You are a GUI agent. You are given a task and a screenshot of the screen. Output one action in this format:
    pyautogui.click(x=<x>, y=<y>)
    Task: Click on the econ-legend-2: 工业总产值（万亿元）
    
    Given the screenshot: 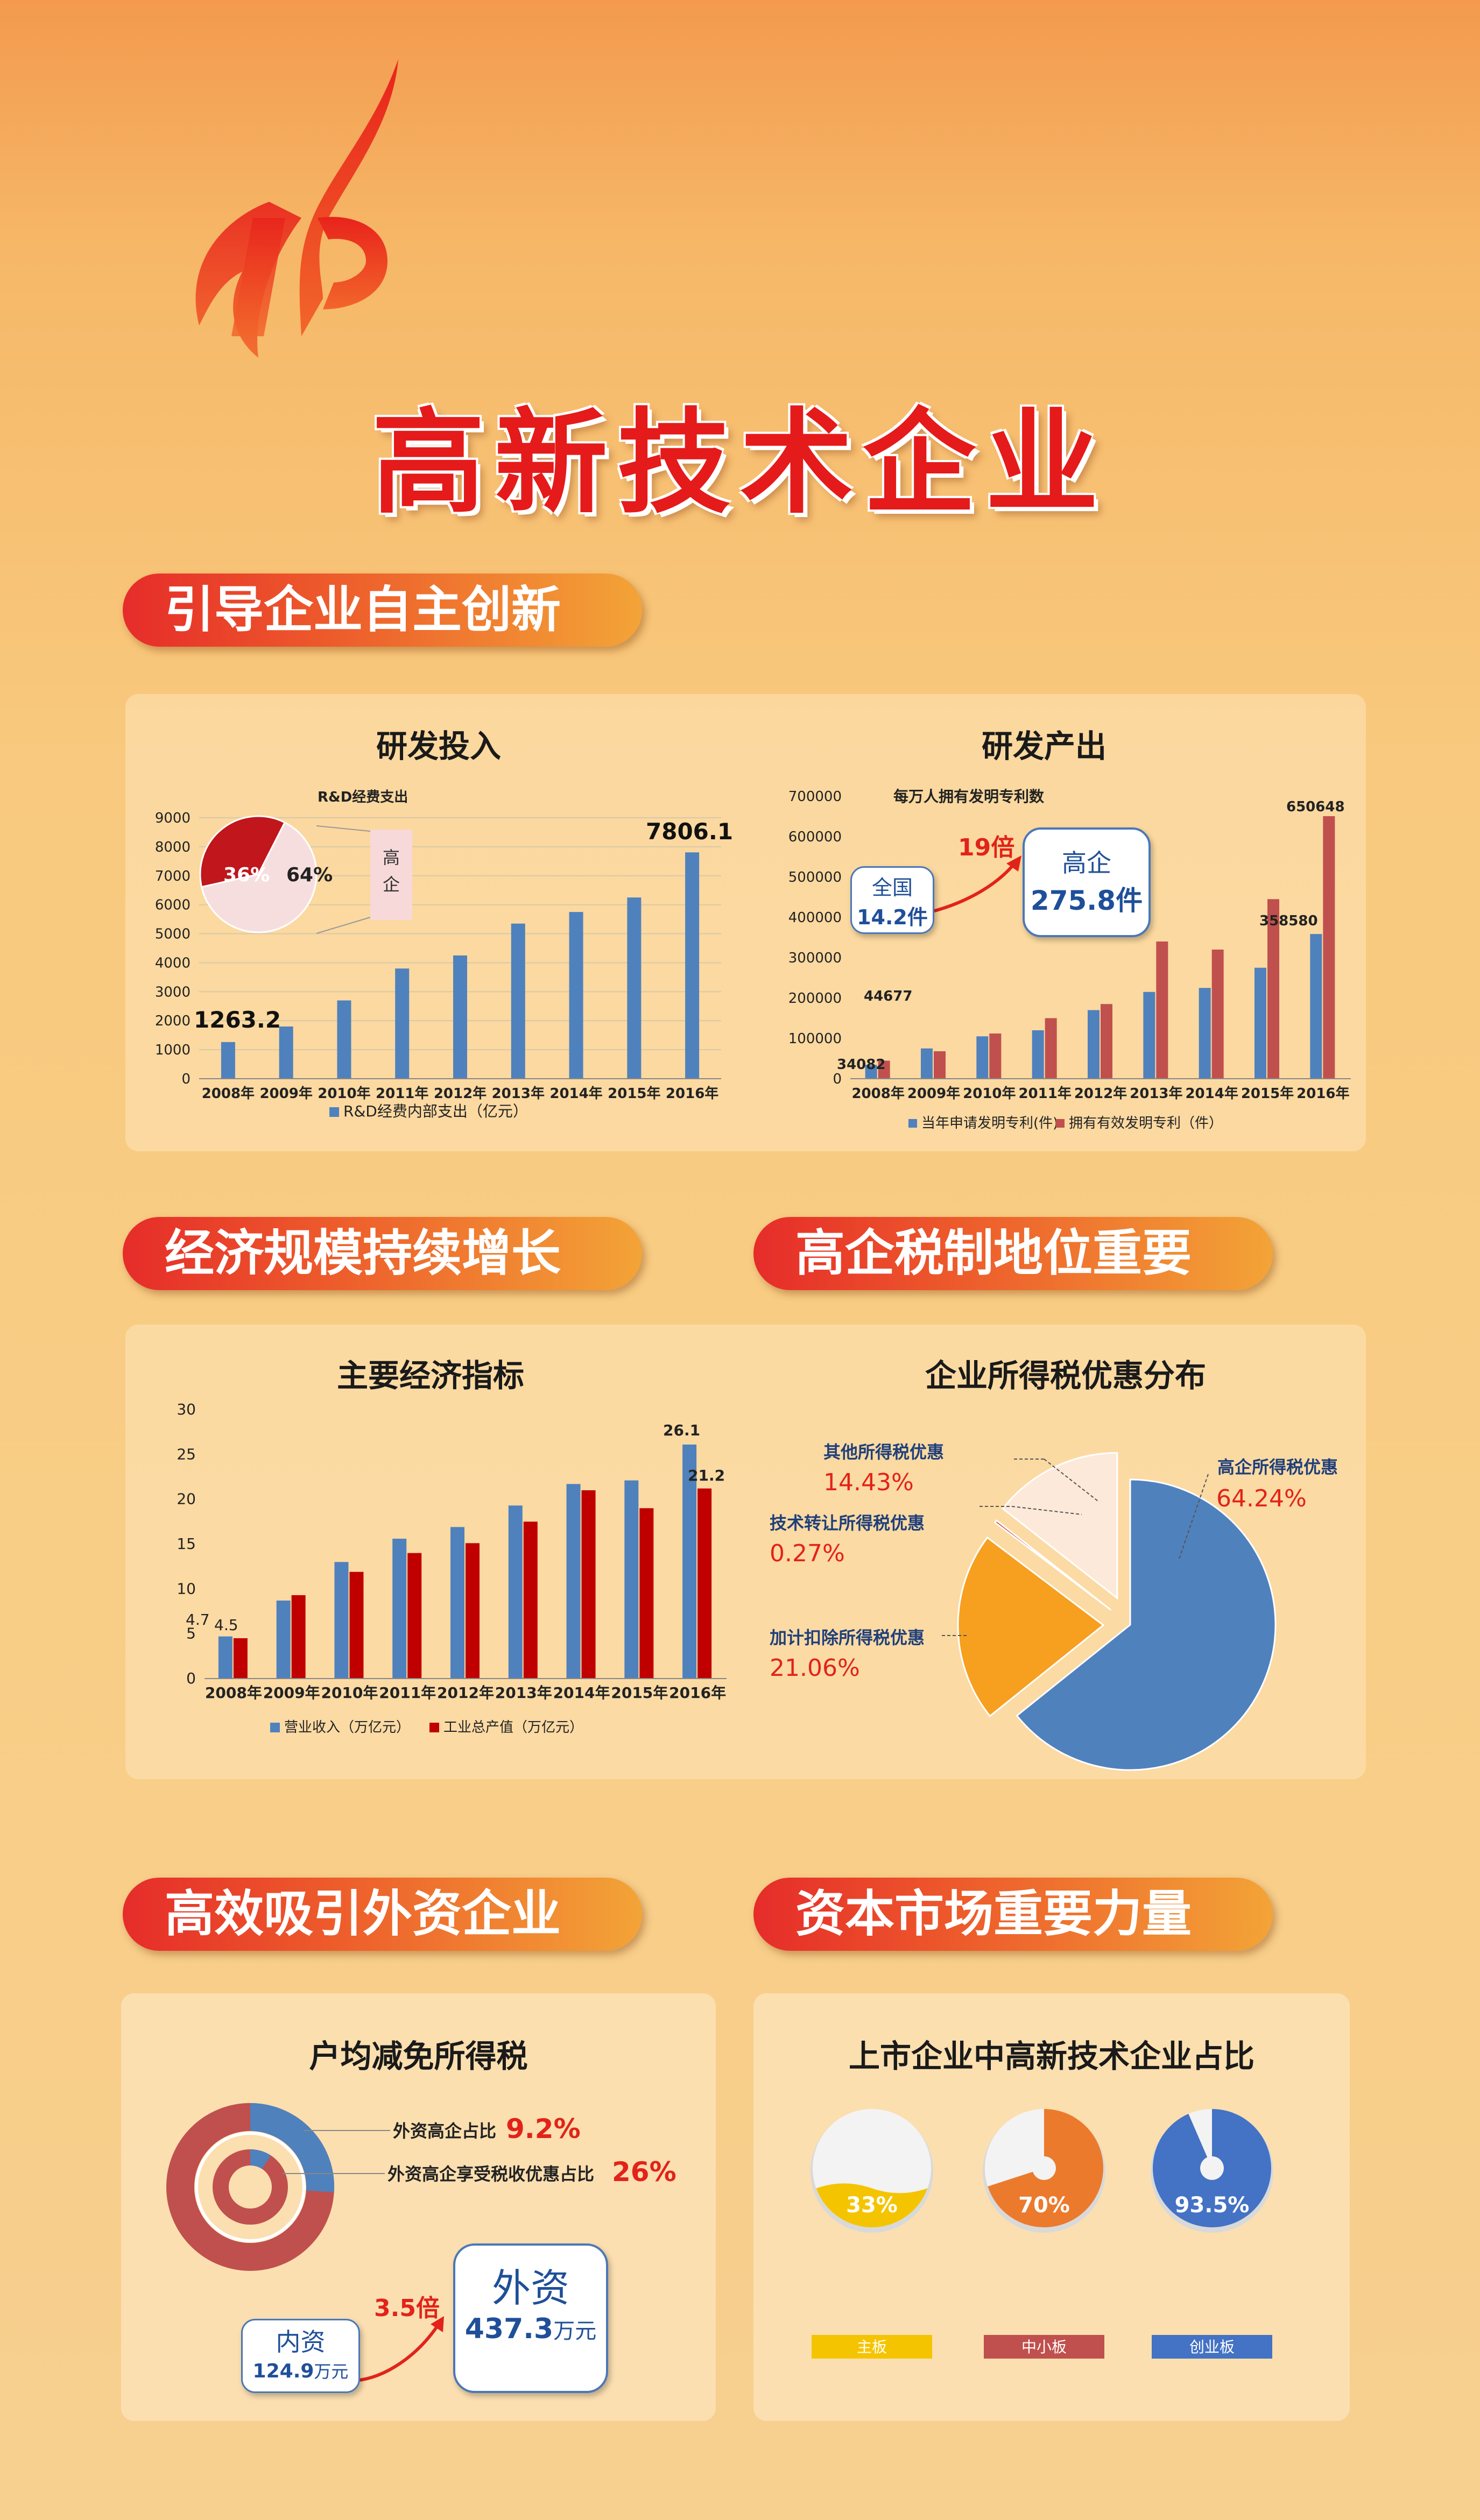 What is the action you would take?
    pyautogui.click(x=513, y=1728)
    